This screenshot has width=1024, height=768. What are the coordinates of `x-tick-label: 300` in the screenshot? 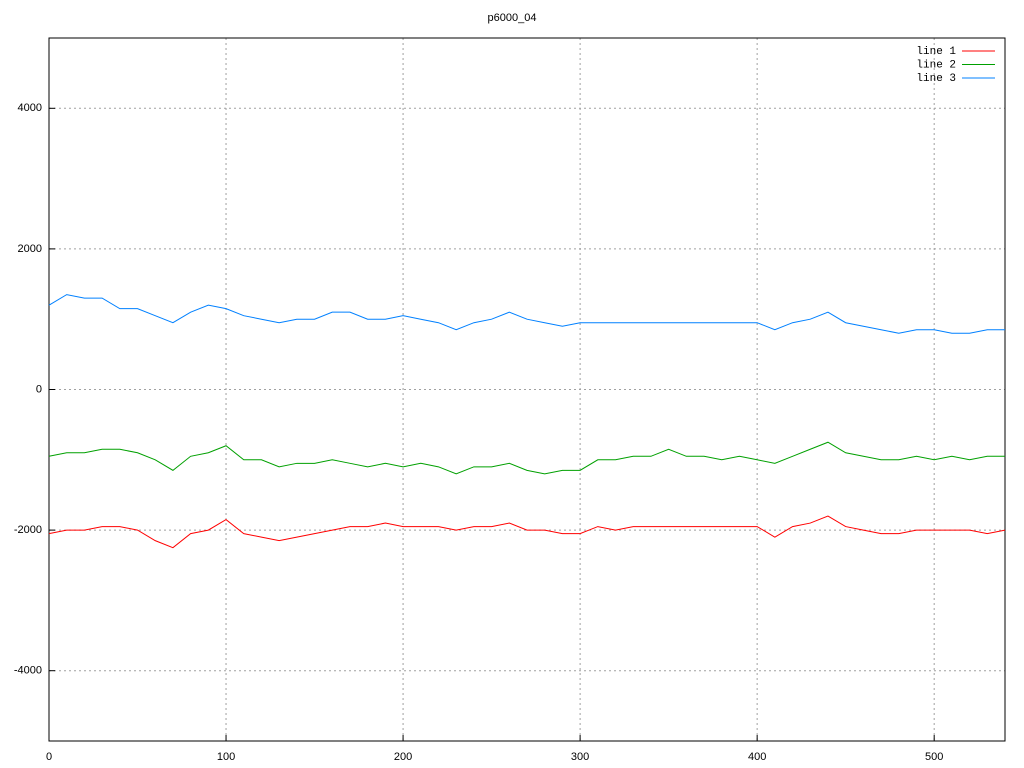 It's located at (580, 757).